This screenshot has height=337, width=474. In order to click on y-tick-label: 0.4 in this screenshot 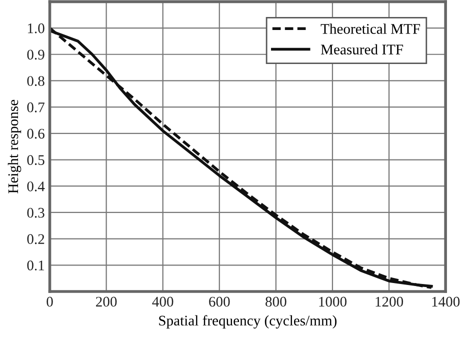, I will do `click(36, 186)`.